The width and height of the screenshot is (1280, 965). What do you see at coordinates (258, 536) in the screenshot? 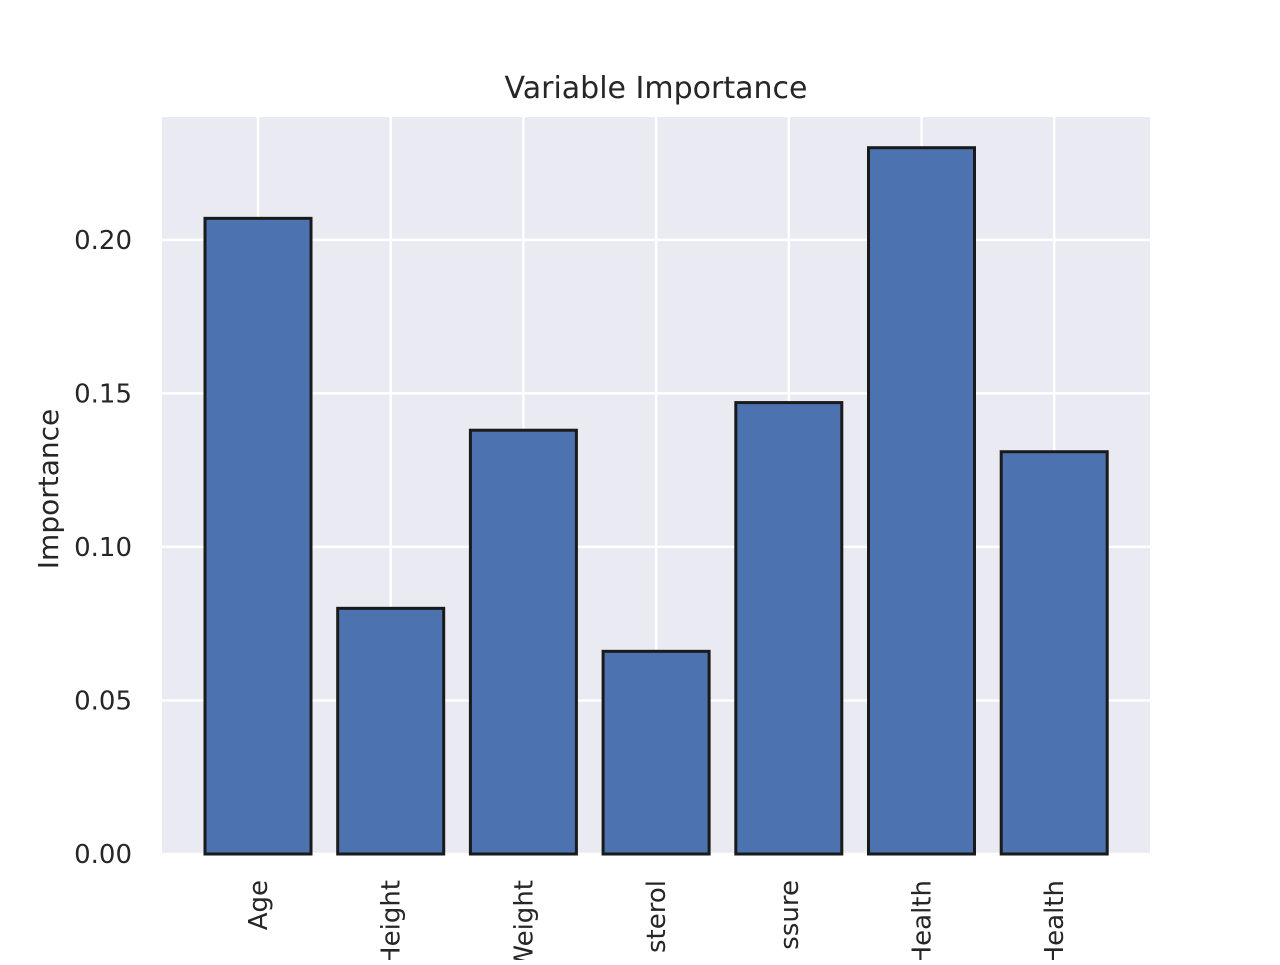
I see `bar-age` at bounding box center [258, 536].